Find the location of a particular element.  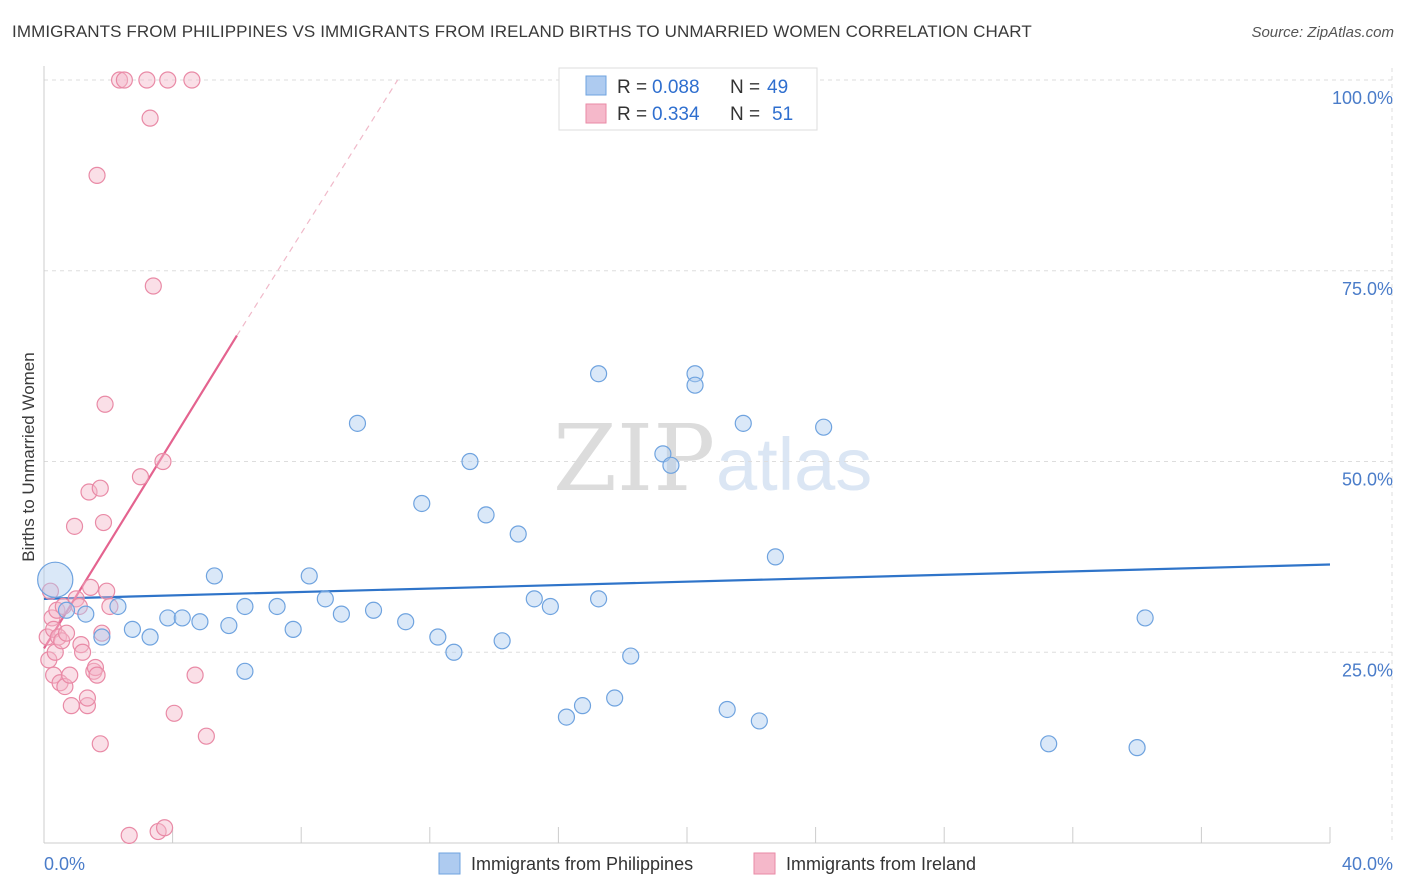

trend-line-pink is located at coordinates (140, 492).